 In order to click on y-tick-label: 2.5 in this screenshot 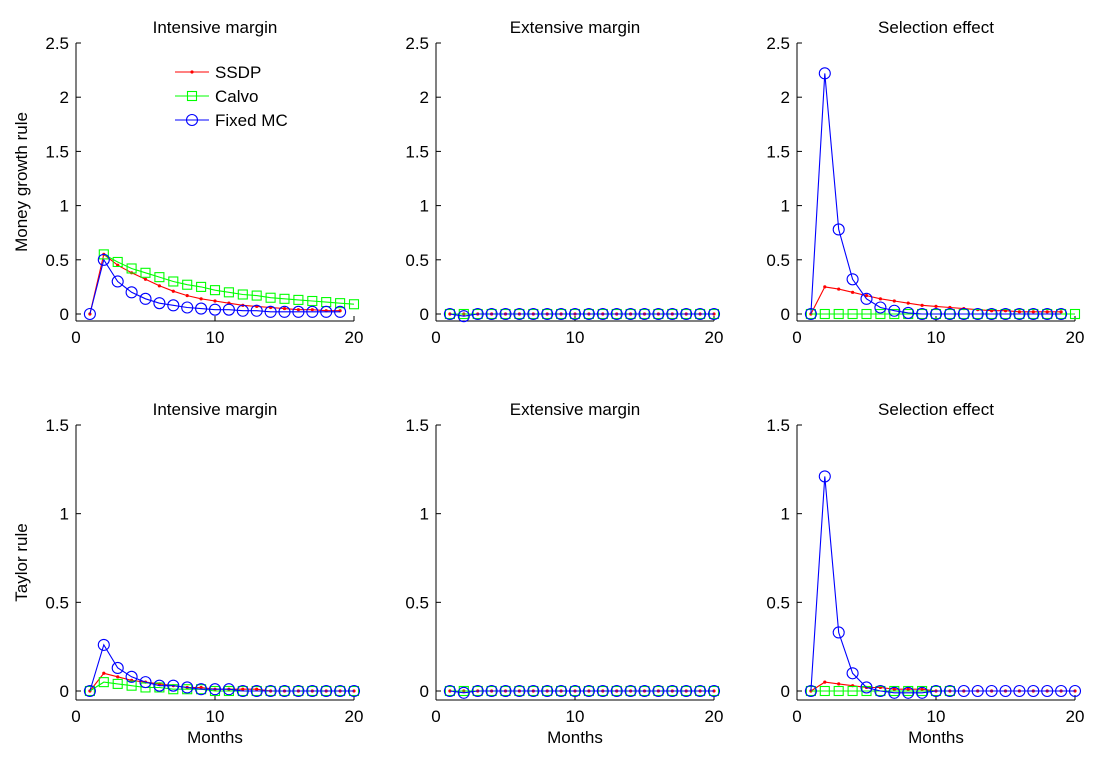, I will do `click(778, 43)`.